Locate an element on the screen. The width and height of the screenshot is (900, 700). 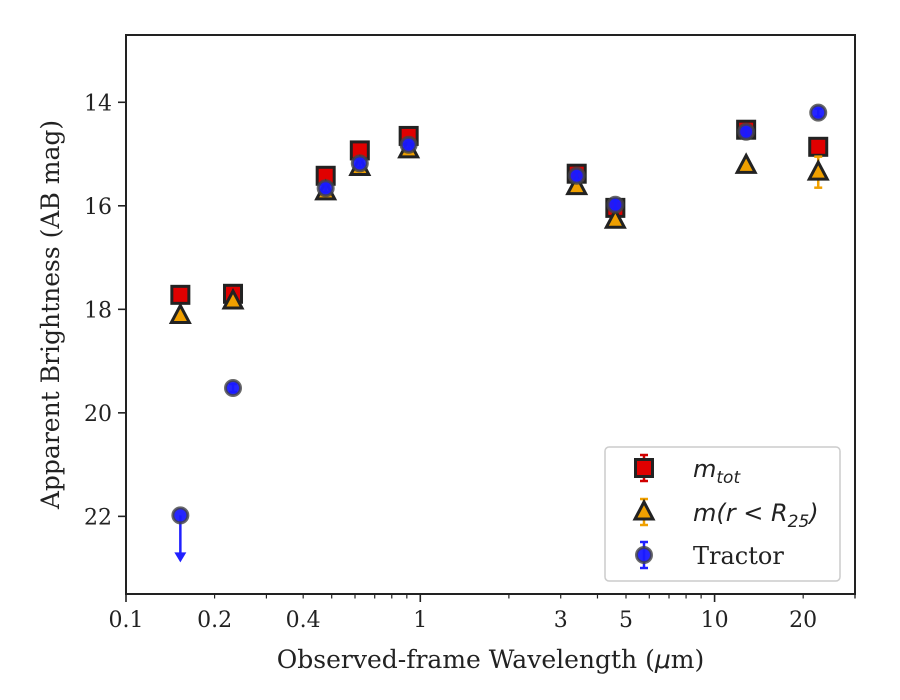
x-tick-label: 5 is located at coordinates (626, 620).